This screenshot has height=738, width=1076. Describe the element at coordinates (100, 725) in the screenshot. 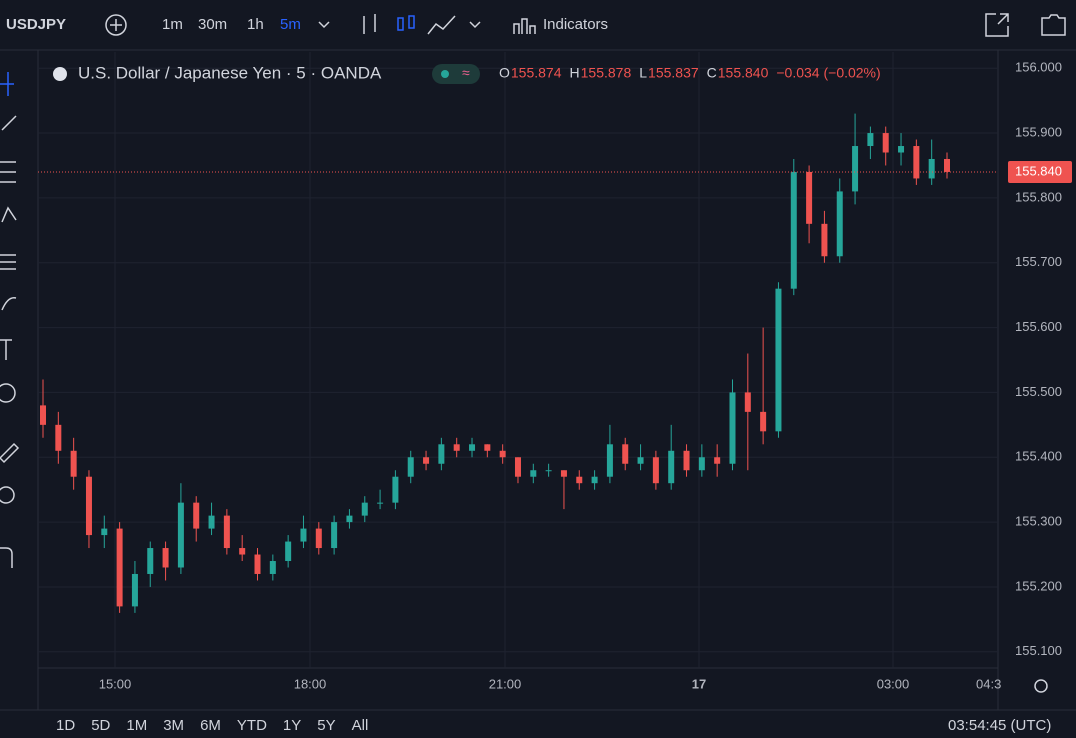

I see `range-button: 5D` at that location.